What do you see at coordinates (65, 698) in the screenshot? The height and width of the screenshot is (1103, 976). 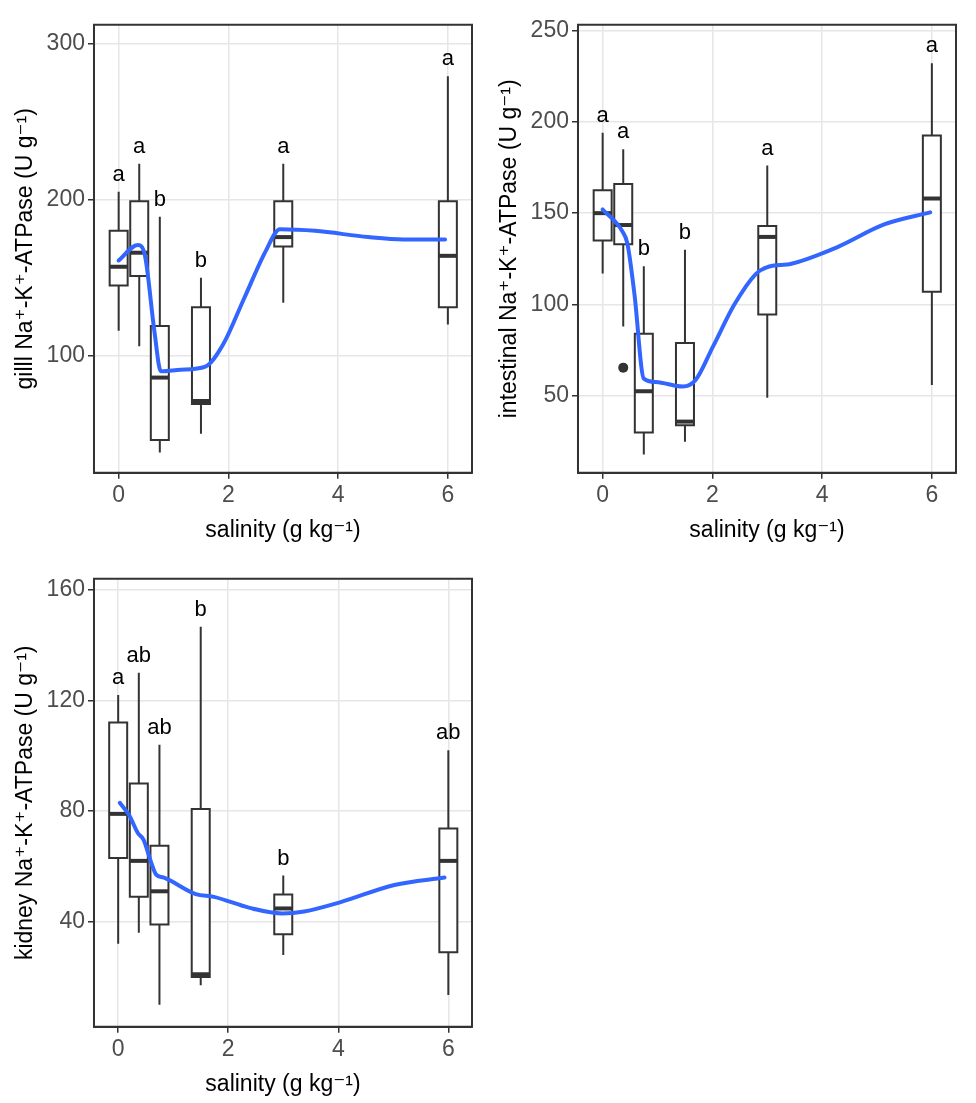 I see `y-tick-label: 120` at bounding box center [65, 698].